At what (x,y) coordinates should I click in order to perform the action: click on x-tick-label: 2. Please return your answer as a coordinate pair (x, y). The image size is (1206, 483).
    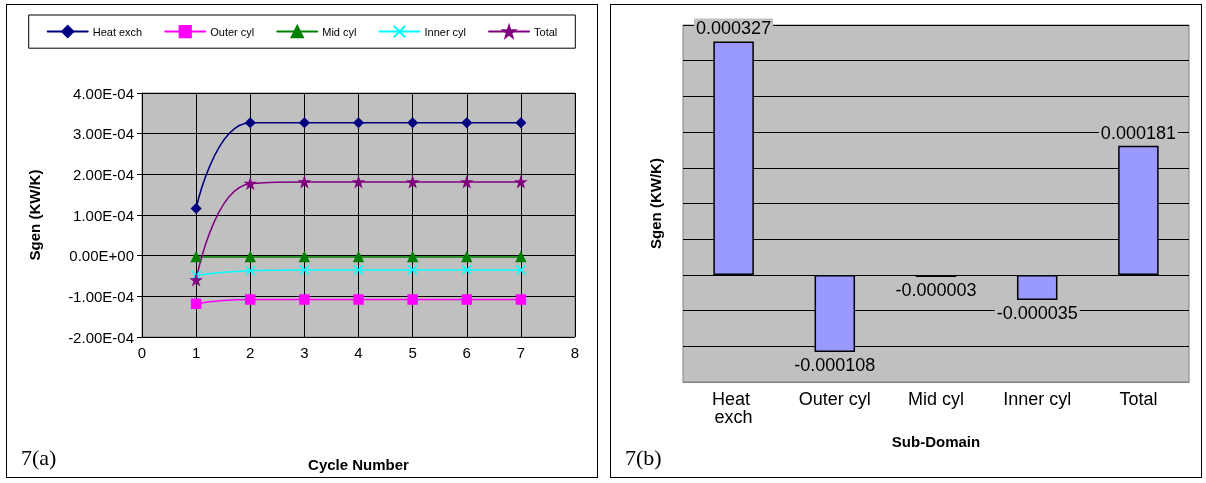
    Looking at the image, I should click on (250, 352).